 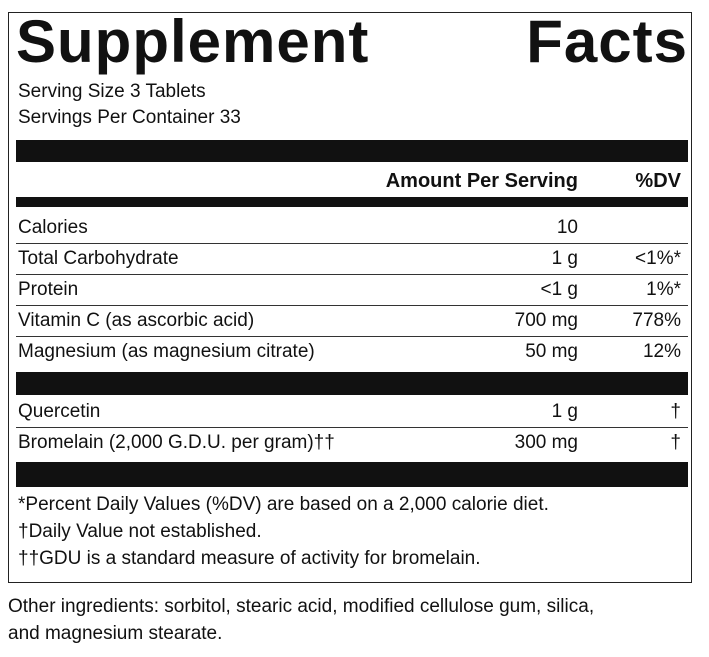 What do you see at coordinates (140, 531) in the screenshot?
I see `footnote: †Daily Value not established.` at bounding box center [140, 531].